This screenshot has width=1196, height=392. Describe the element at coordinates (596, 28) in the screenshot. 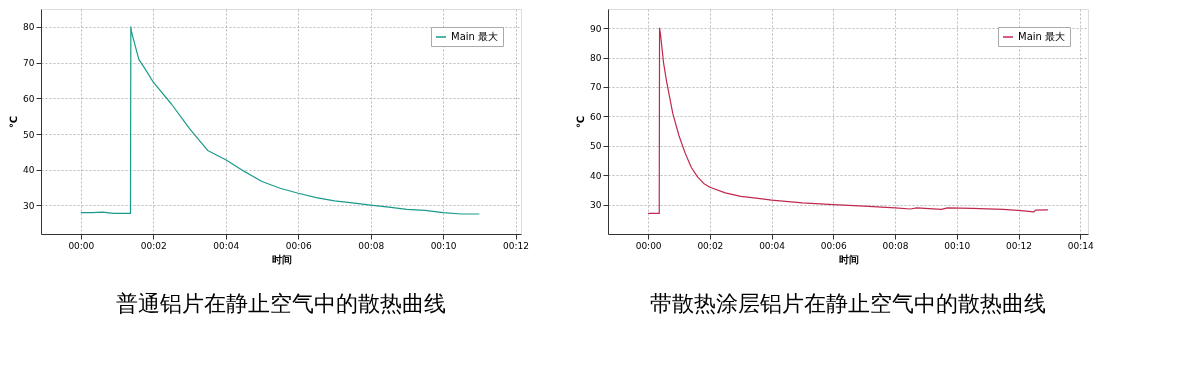

I see `y-tick-label: 90` at that location.